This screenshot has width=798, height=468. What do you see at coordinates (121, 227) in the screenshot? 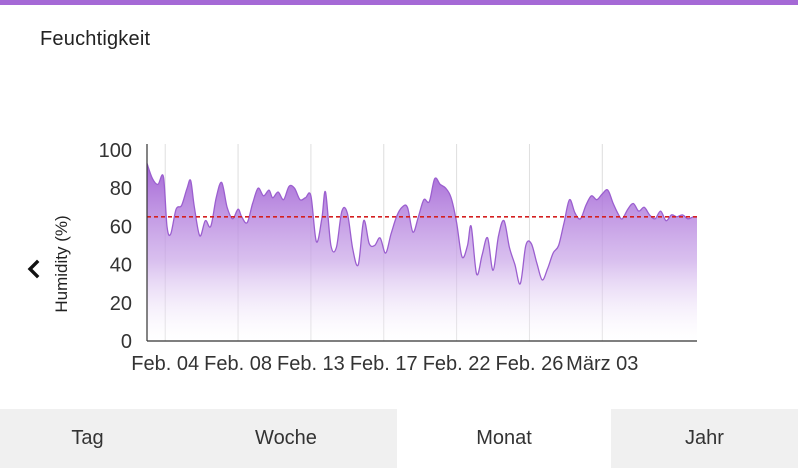
I see `y-tick-label: 60` at bounding box center [121, 227].